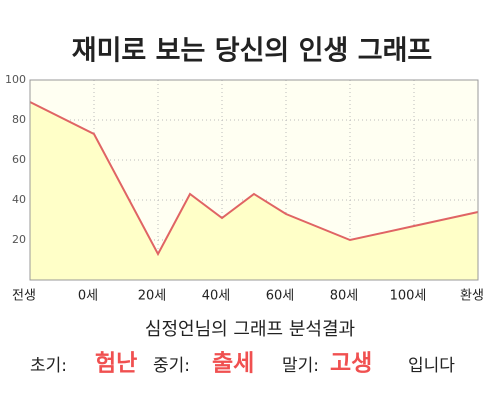 The width and height of the screenshot is (500, 404). What do you see at coordinates (152, 296) in the screenshot?
I see `x-tick-label: 20세` at bounding box center [152, 296].